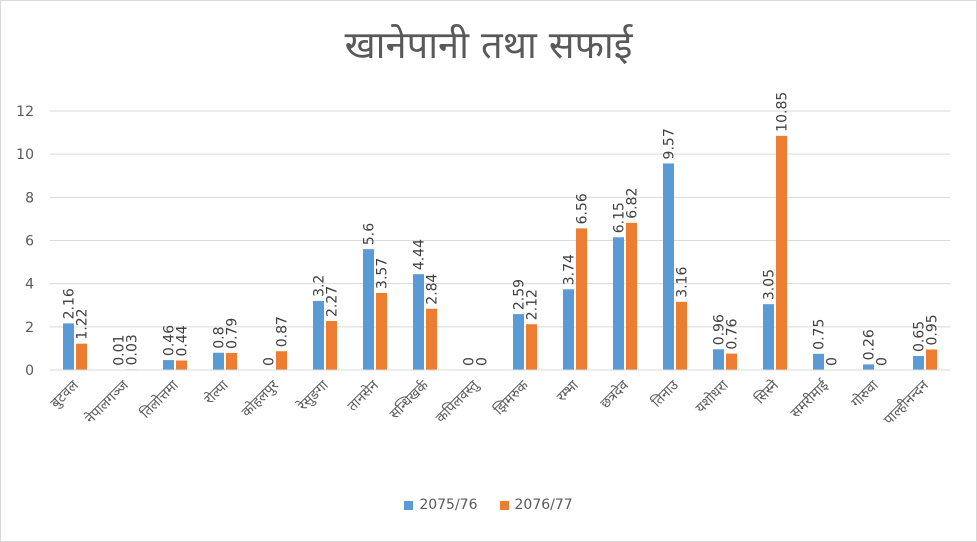 The height and width of the screenshot is (542, 977). What do you see at coordinates (457, 401) in the screenshot?
I see `category-label: कपिलवस्तु` at bounding box center [457, 401].